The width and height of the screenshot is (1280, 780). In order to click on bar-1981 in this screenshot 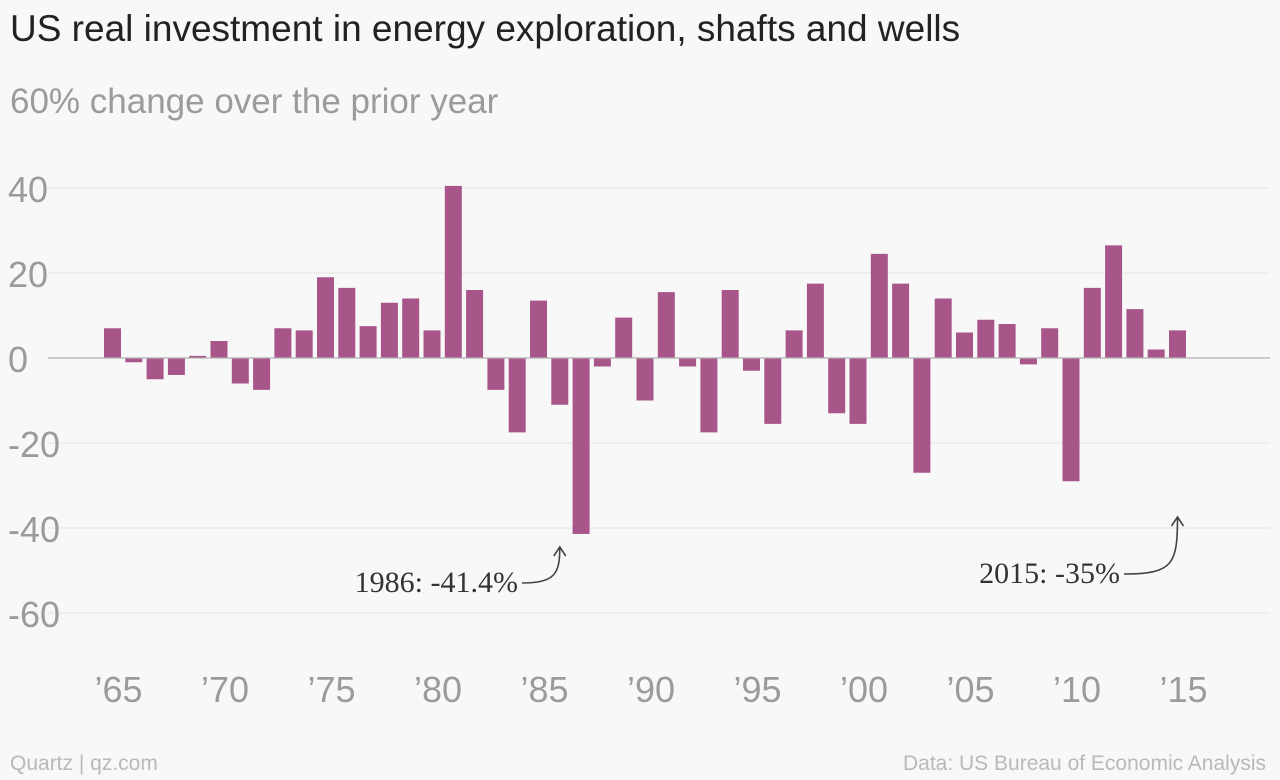, I will do `click(453, 271)`.